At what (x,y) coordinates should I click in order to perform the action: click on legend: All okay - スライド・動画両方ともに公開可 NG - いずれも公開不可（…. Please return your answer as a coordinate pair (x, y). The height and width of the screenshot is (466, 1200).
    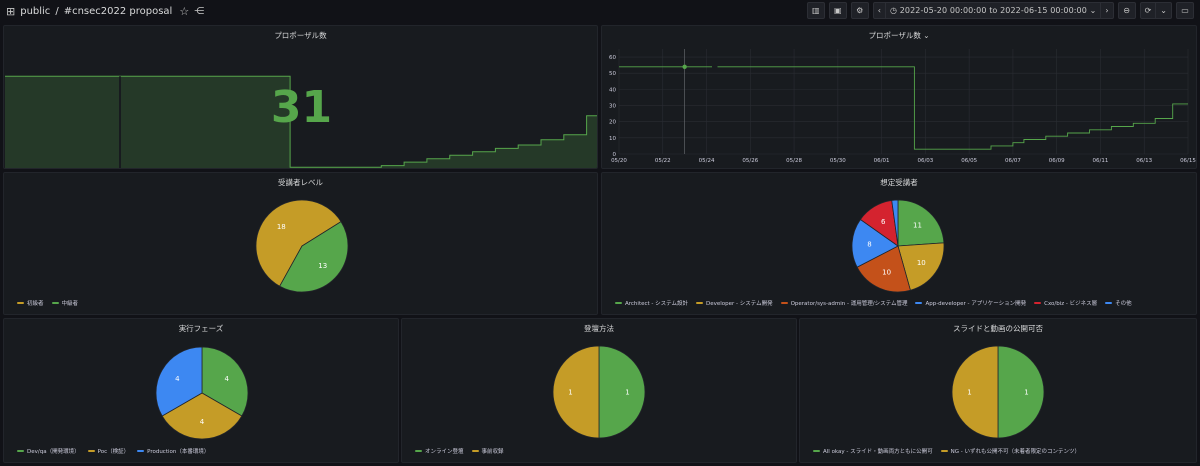
    Looking at the image, I should click on (946, 451).